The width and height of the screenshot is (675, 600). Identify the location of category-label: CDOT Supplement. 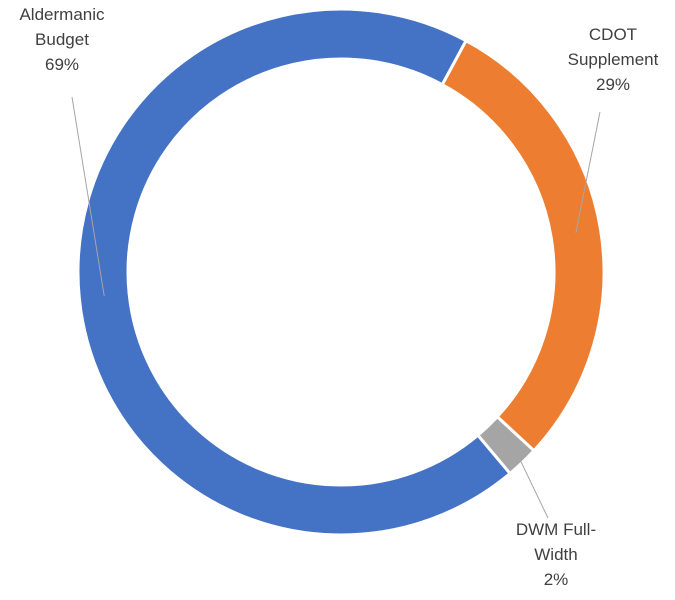
(613, 47).